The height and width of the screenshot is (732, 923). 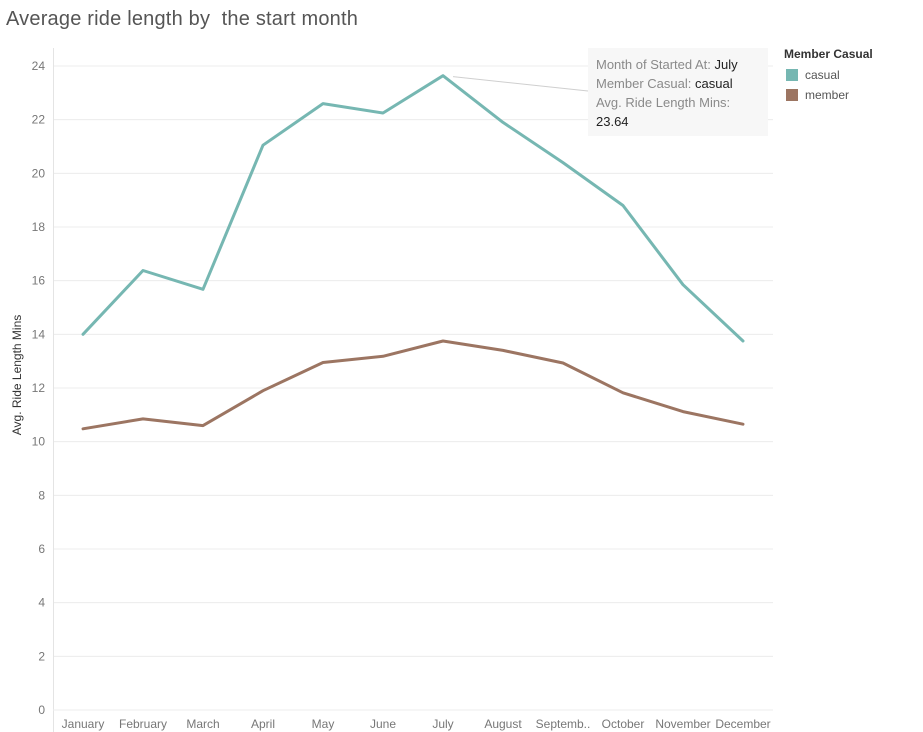 I want to click on x-tick-label: April, so click(x=263, y=724).